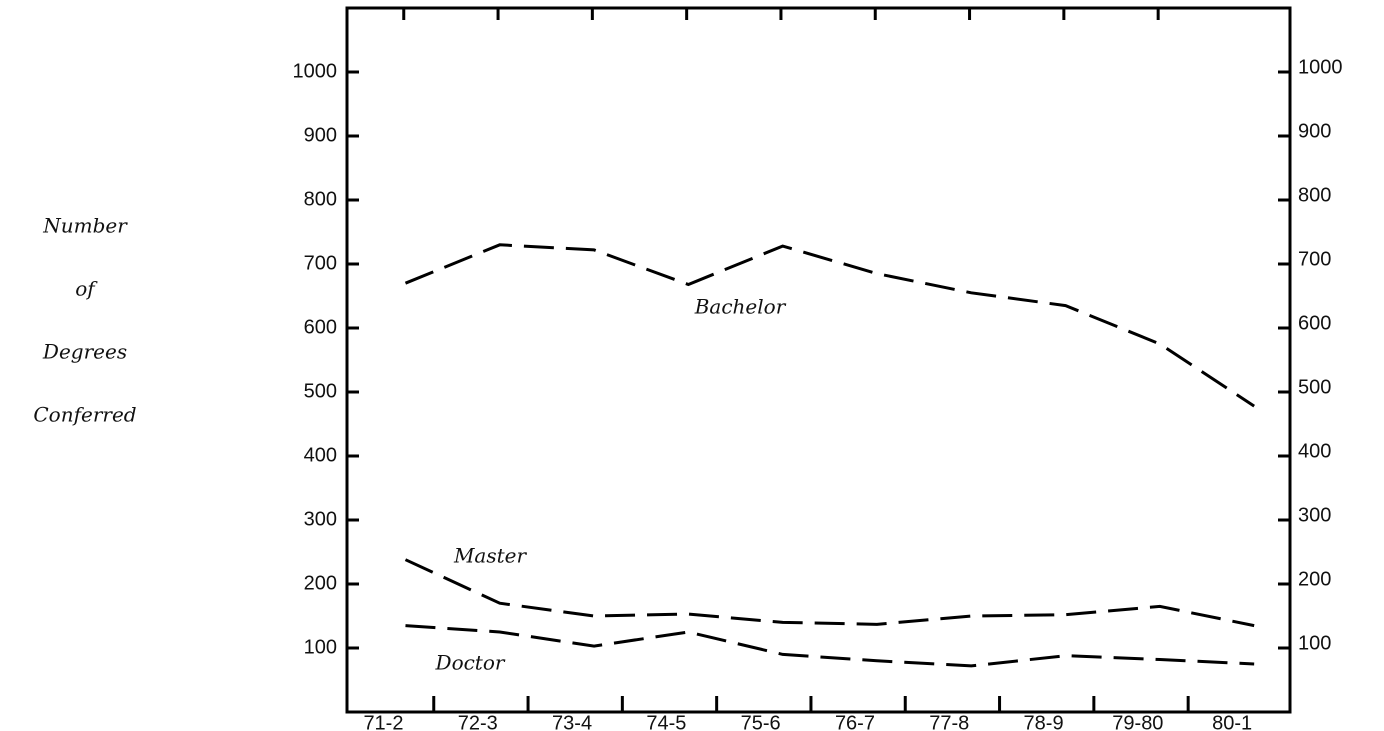 The image size is (1384, 731). I want to click on x-tick-label: 77-8, so click(949, 721).